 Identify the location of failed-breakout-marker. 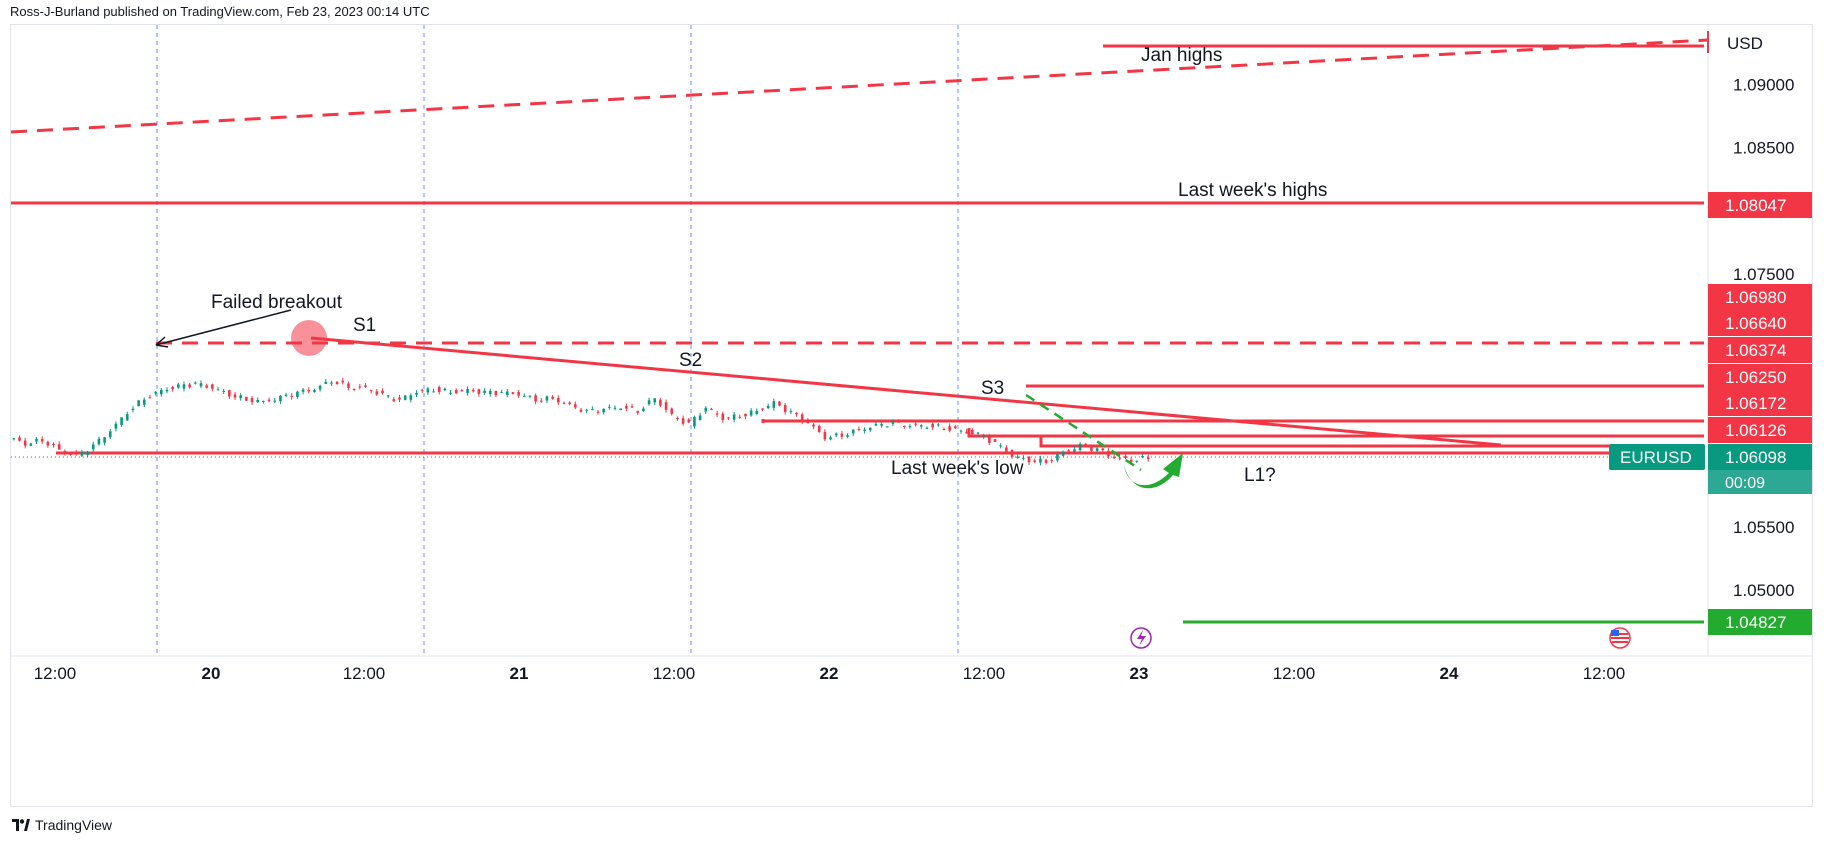
(309, 338).